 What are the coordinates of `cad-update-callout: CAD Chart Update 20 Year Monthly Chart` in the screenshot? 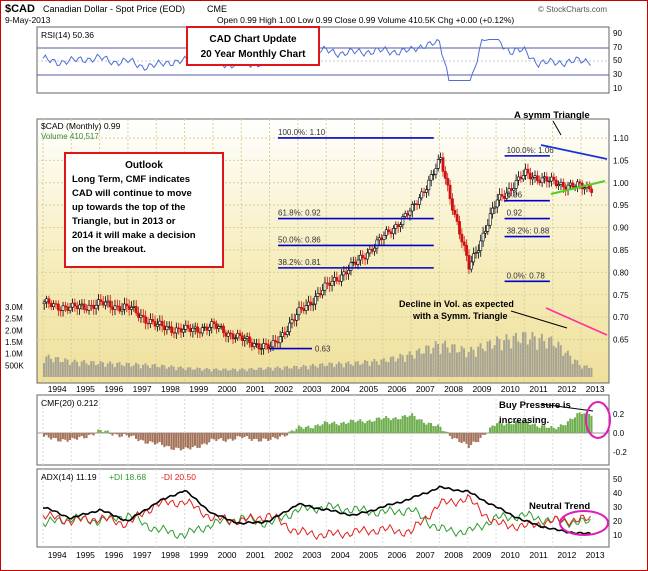 It's located at (253, 46).